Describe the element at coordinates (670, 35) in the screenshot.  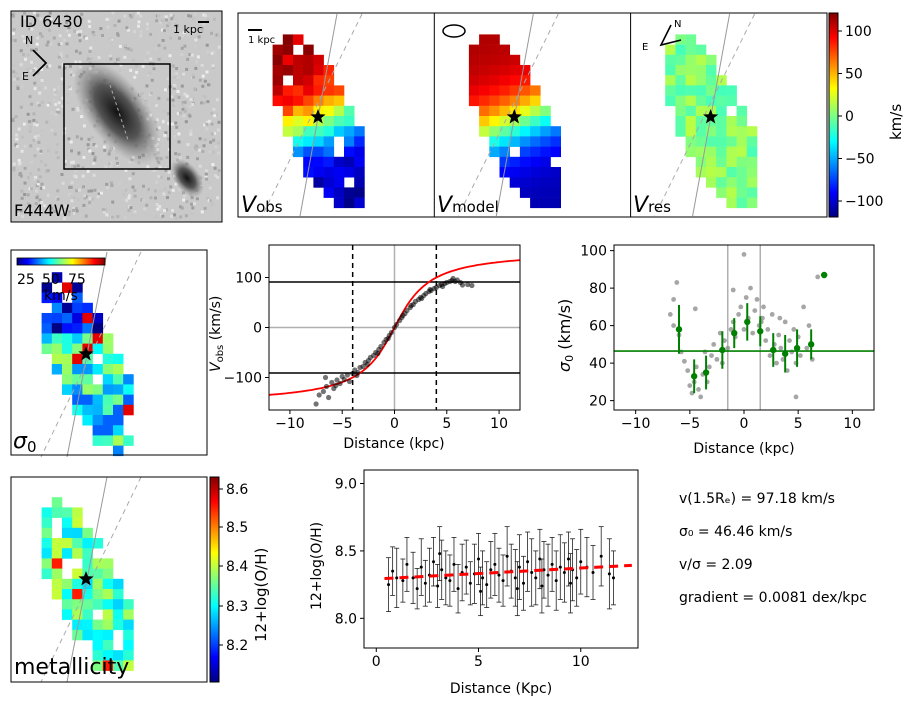
I see `vmap-compass-icon` at that location.